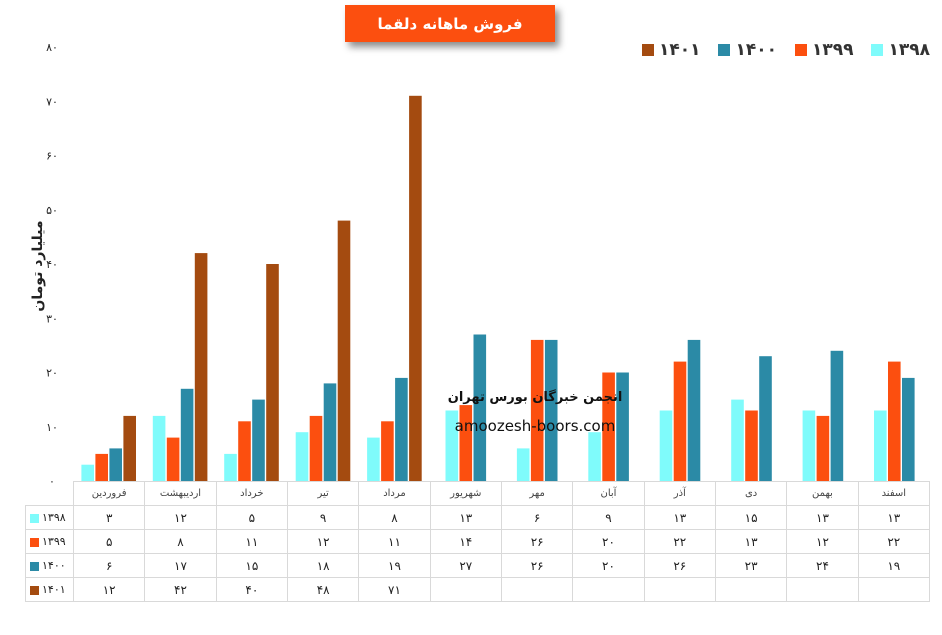 This screenshot has height=635, width=942. Describe the element at coordinates (679, 50) in the screenshot. I see `legend-label: ۱۴۰۱` at that location.